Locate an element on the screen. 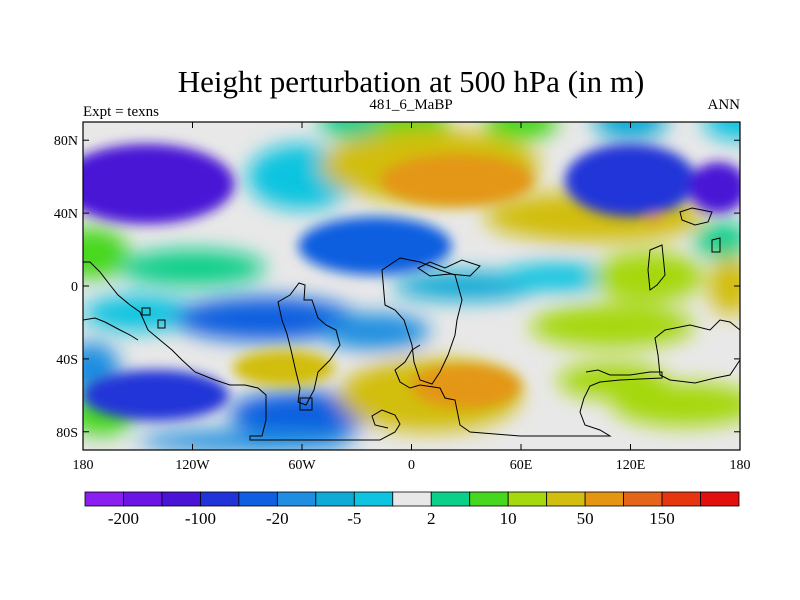  y-tick-label-0: 80N is located at coordinates (66, 141).